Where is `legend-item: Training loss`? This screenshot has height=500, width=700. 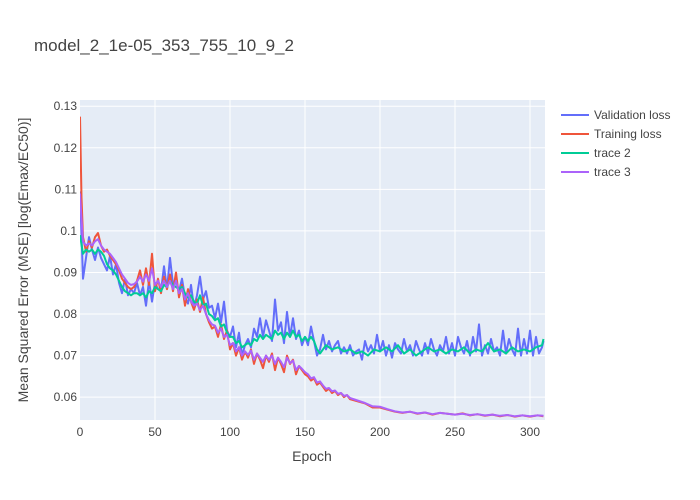 legend-item: Training loss is located at coordinates (611, 134).